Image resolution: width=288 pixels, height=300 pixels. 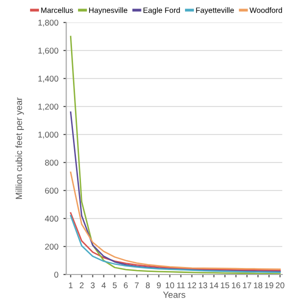 What do you see at coordinates (258, 285) in the screenshot?
I see `x-tick-label: 18` at bounding box center [258, 285].